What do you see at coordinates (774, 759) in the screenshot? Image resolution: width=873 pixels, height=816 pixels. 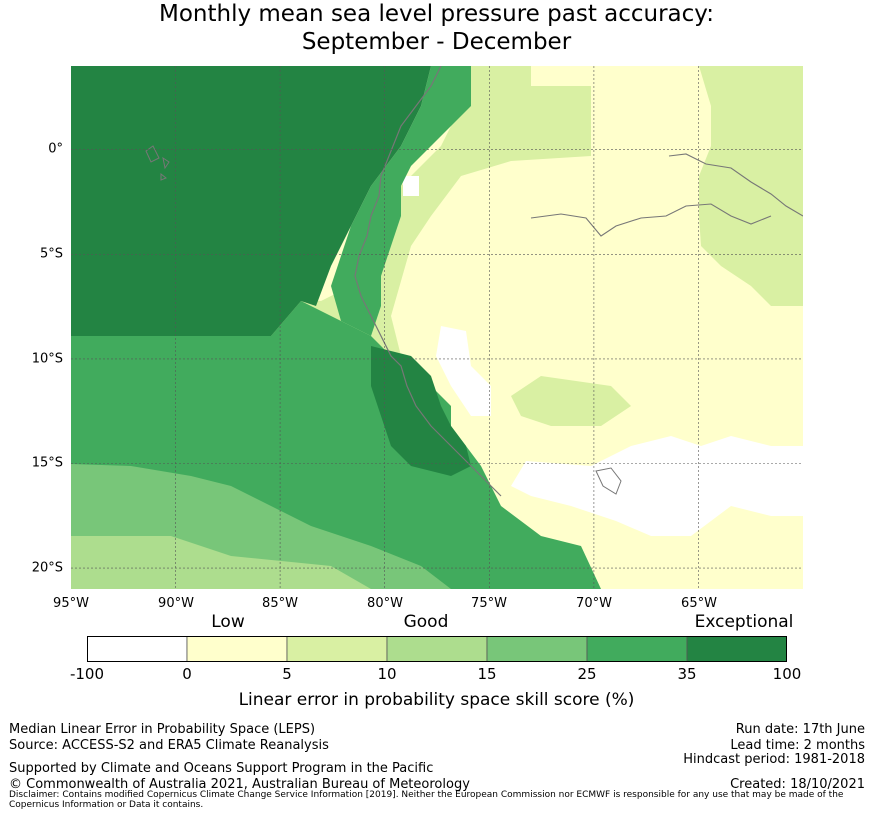 I see `footer-hindcast: Hindcast period: 1981-2018` at bounding box center [774, 759].